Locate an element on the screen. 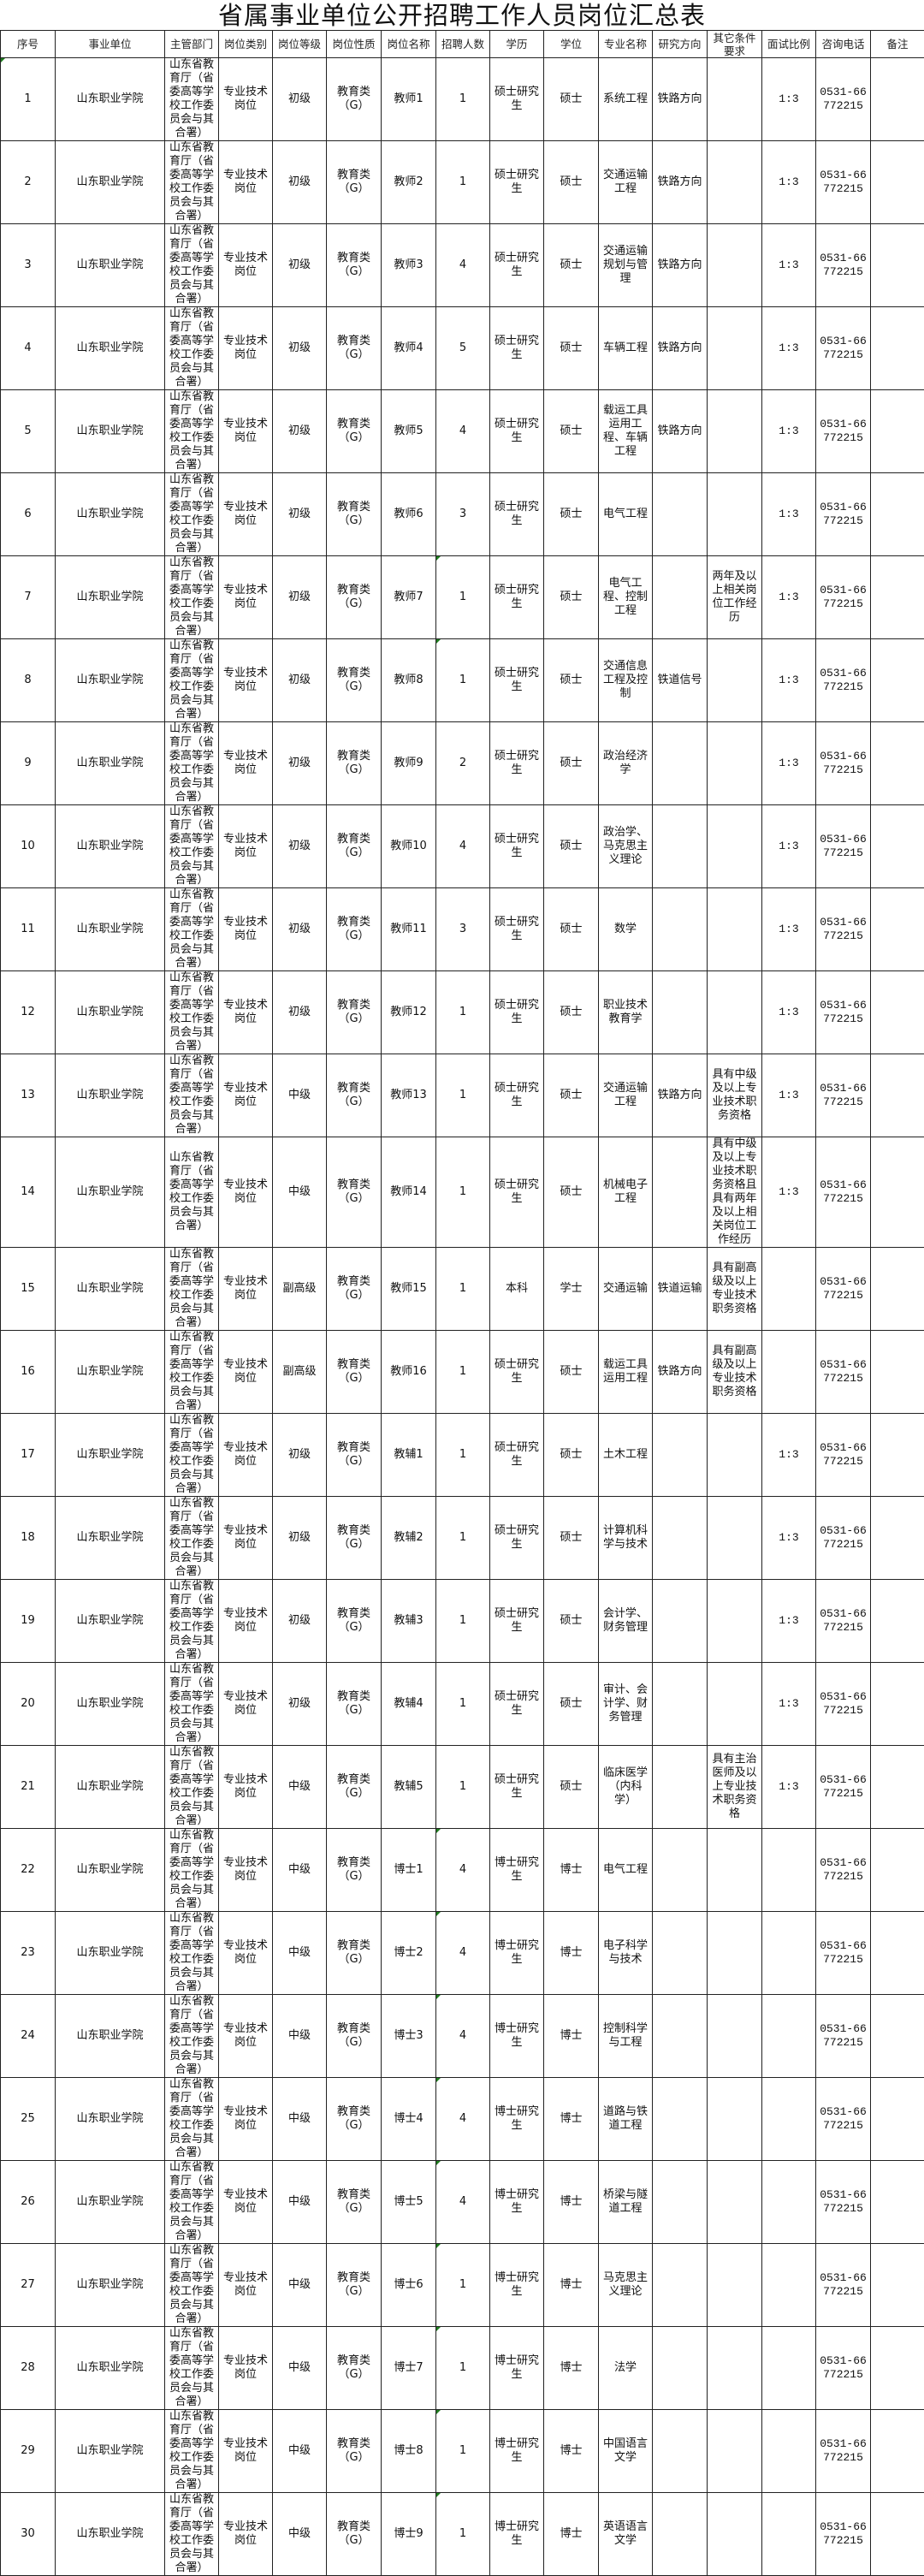 This screenshot has width=924, height=2576. cell-serial-no: 3 is located at coordinates (28, 265).